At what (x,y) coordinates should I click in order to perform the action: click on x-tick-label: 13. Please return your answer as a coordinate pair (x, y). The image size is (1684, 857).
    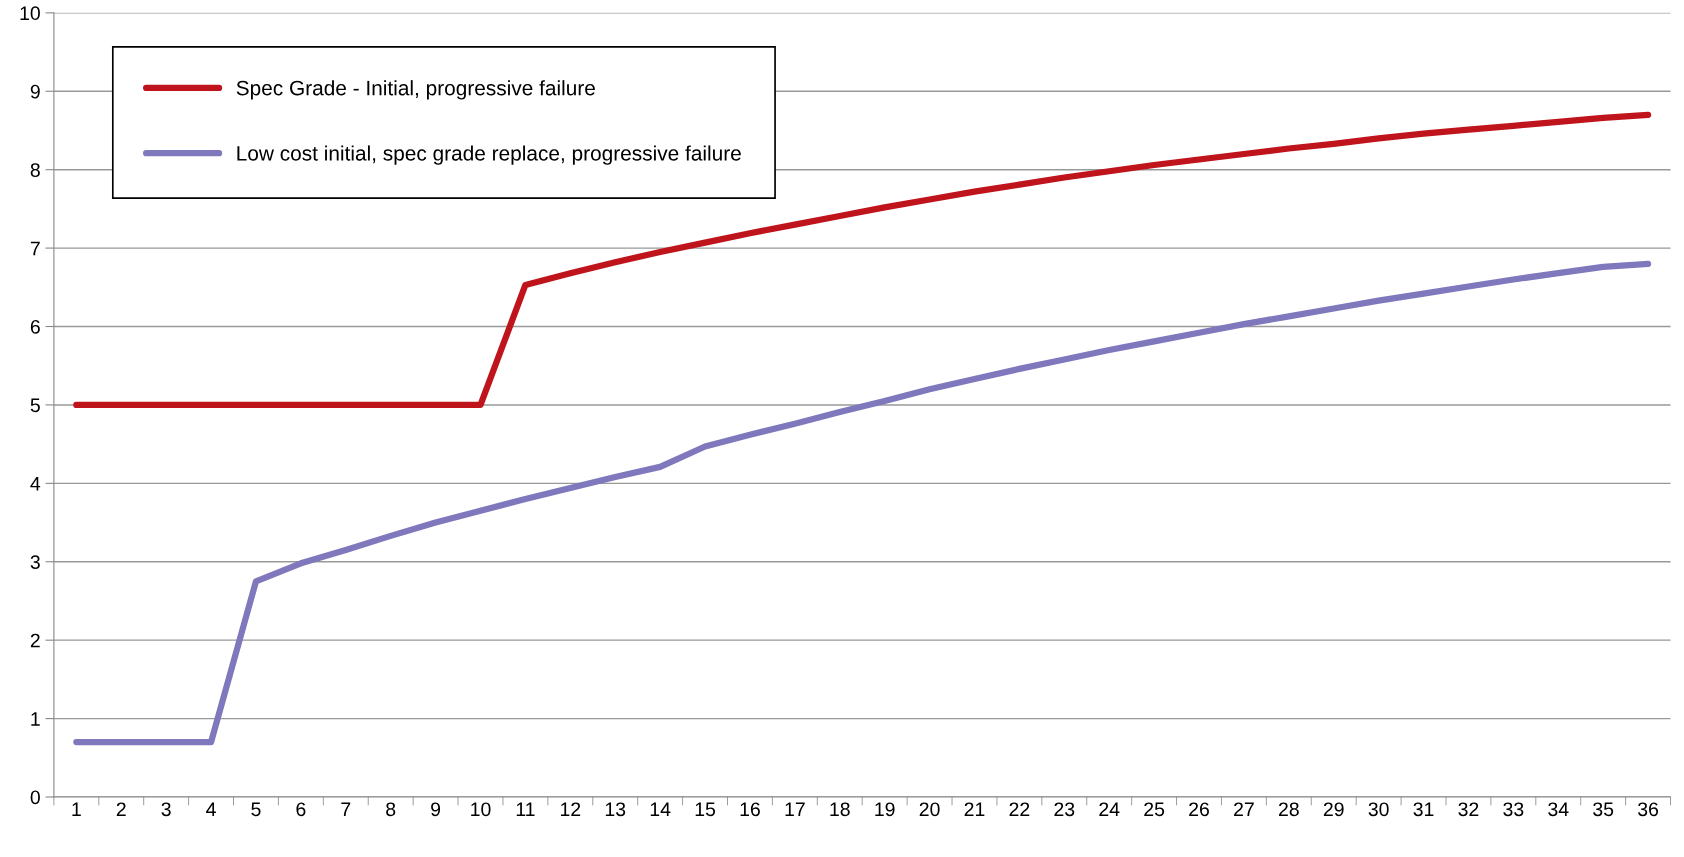
    Looking at the image, I should click on (615, 809).